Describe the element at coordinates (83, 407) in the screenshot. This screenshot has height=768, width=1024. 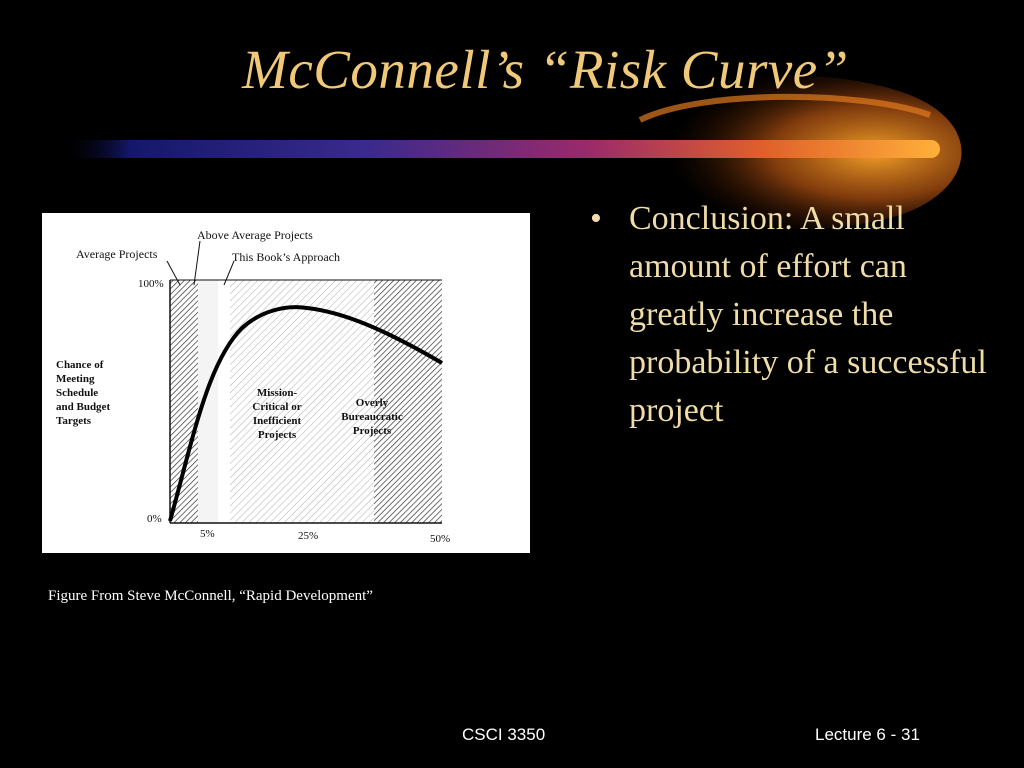
I see `svg-text: and Budget` at that location.